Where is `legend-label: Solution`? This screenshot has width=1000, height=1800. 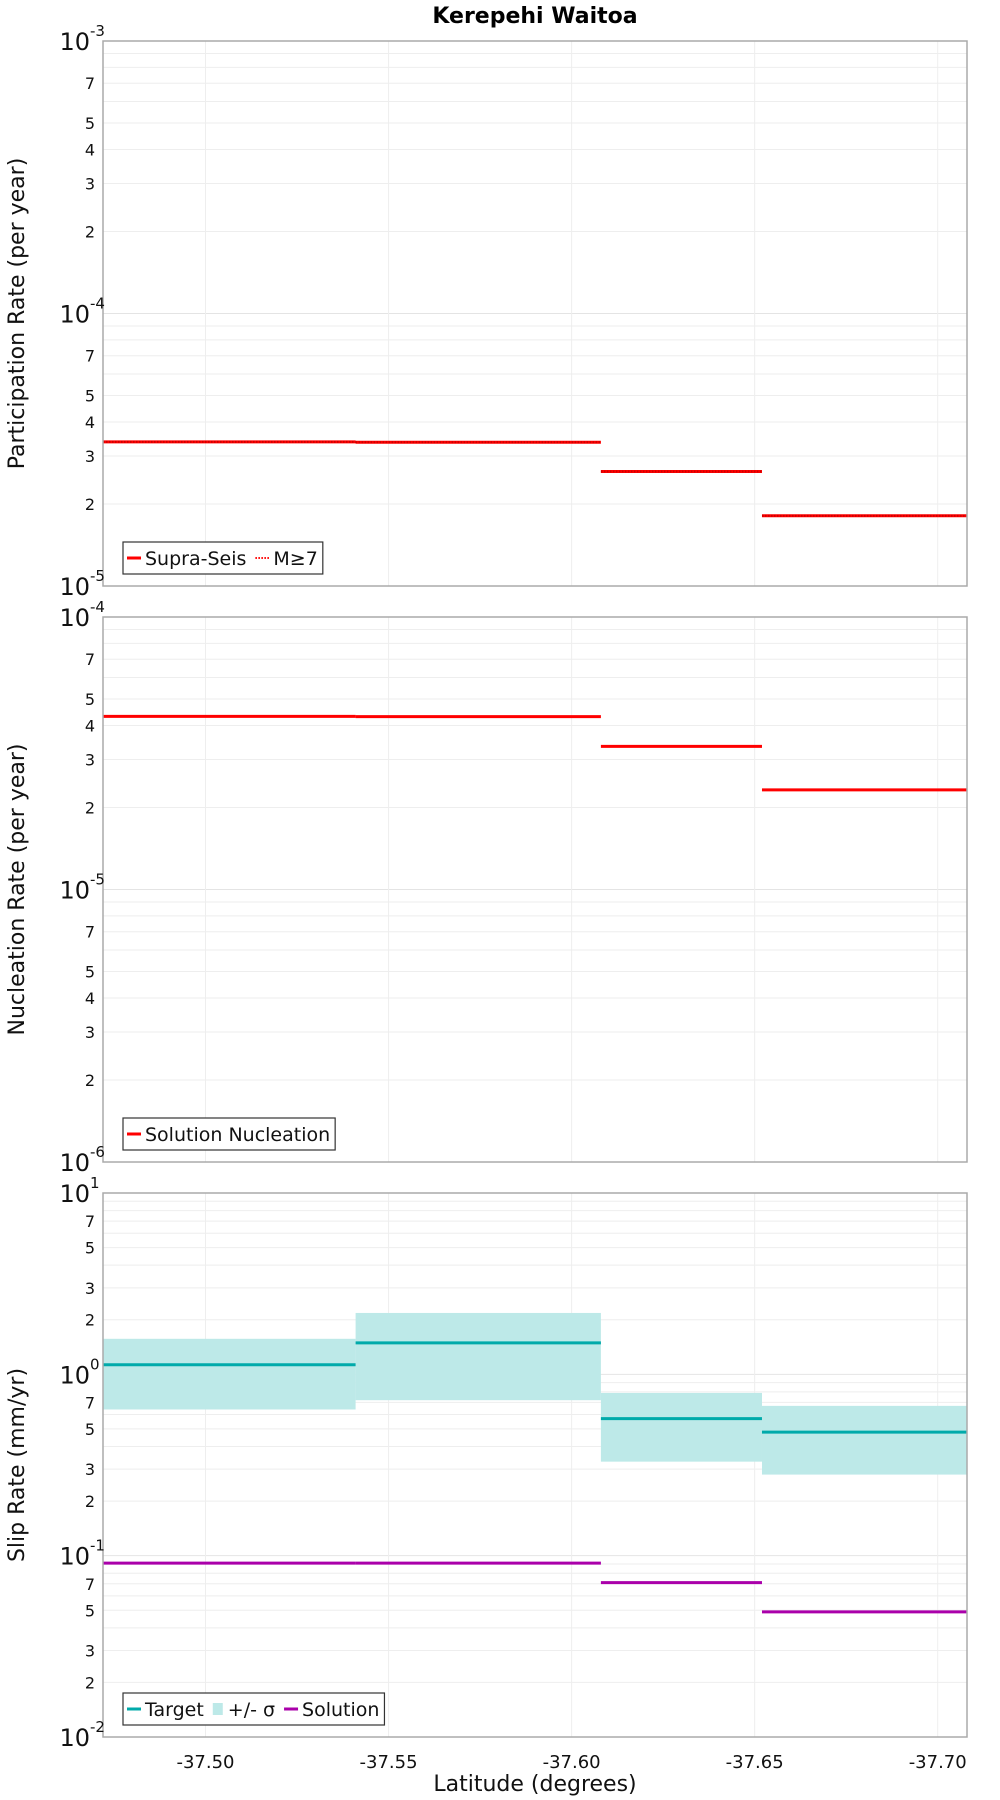 legend-label: Solution is located at coordinates (340, 1710).